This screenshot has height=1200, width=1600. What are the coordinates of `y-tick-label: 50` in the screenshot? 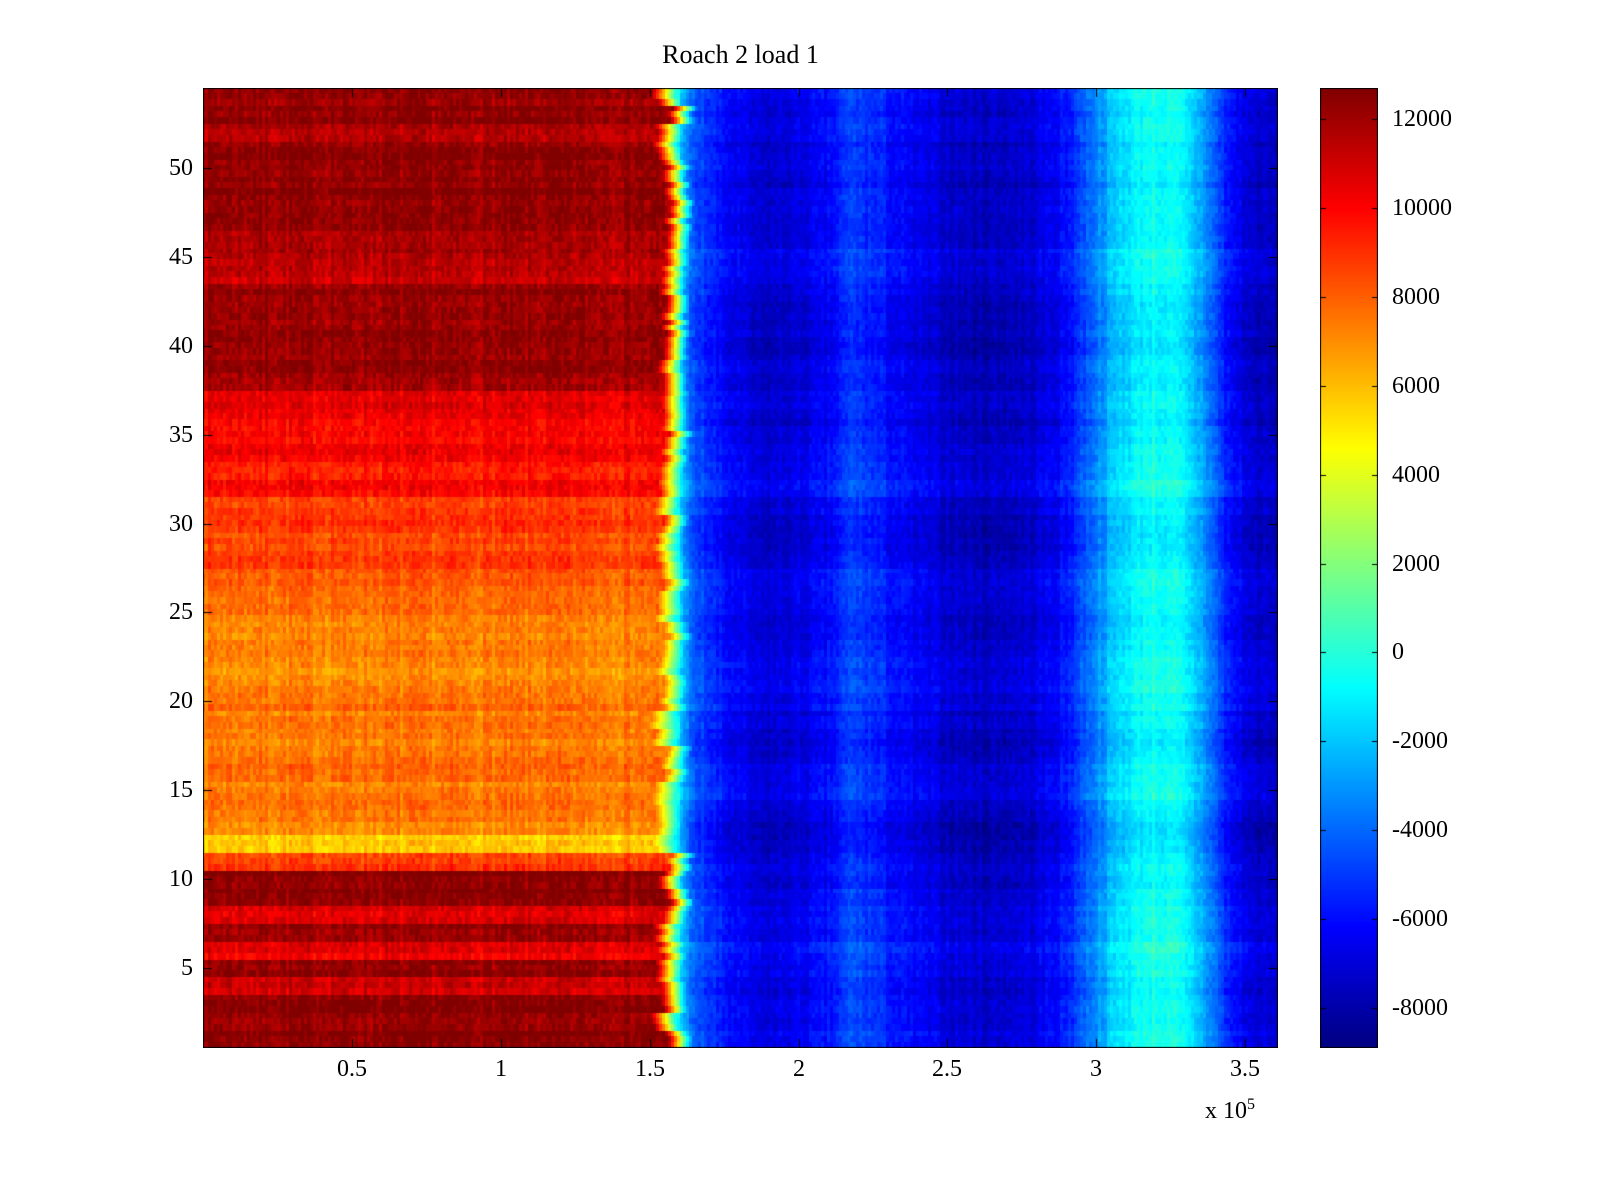 It's located at (181, 168).